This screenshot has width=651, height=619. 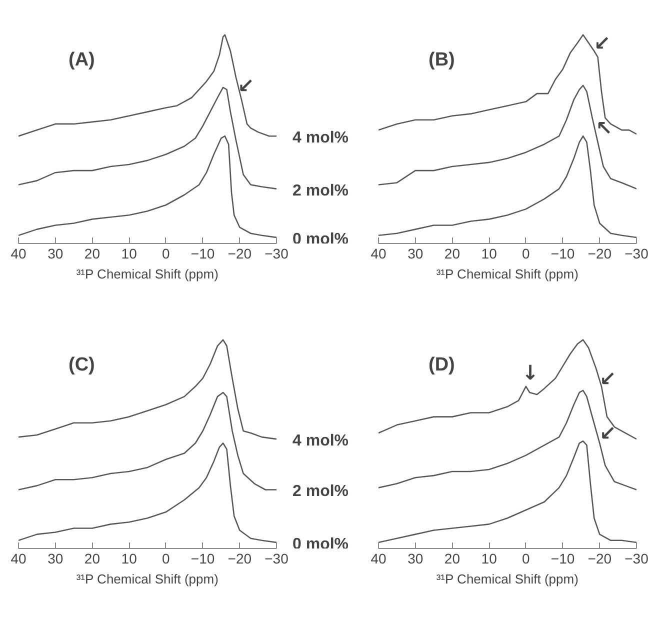 I want to click on text: (B), so click(x=441, y=60).